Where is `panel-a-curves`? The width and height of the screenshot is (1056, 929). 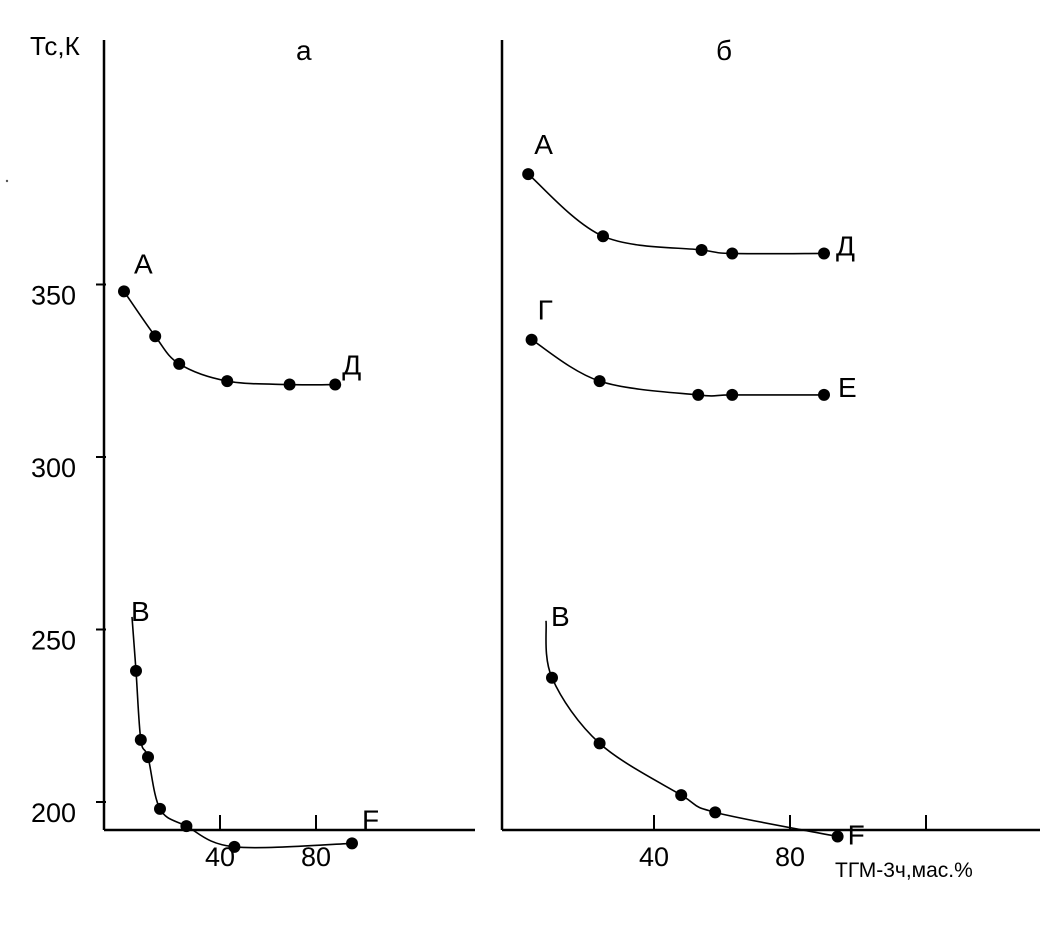
panel-a-curves is located at coordinates (238, 569).